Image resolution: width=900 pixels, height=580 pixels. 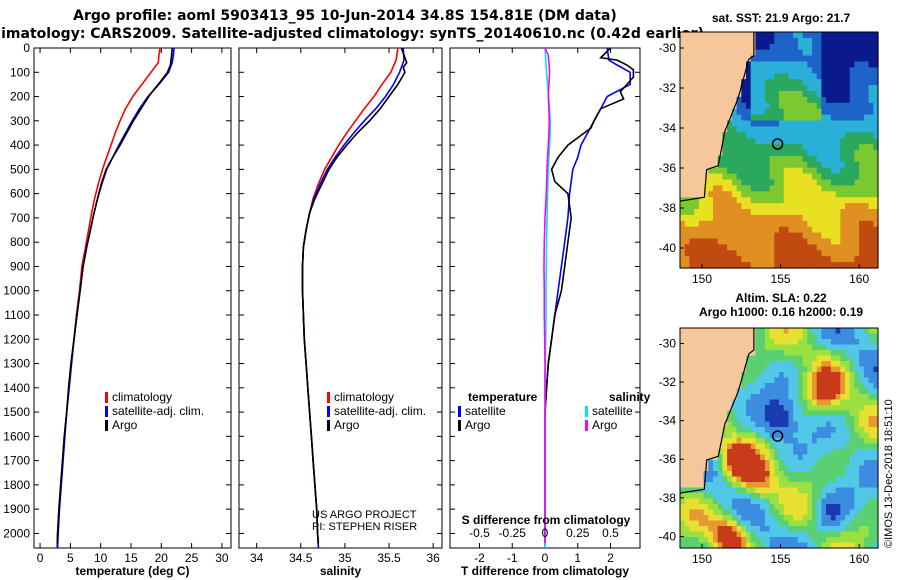 I want to click on legend-swatch, so click(x=106, y=411).